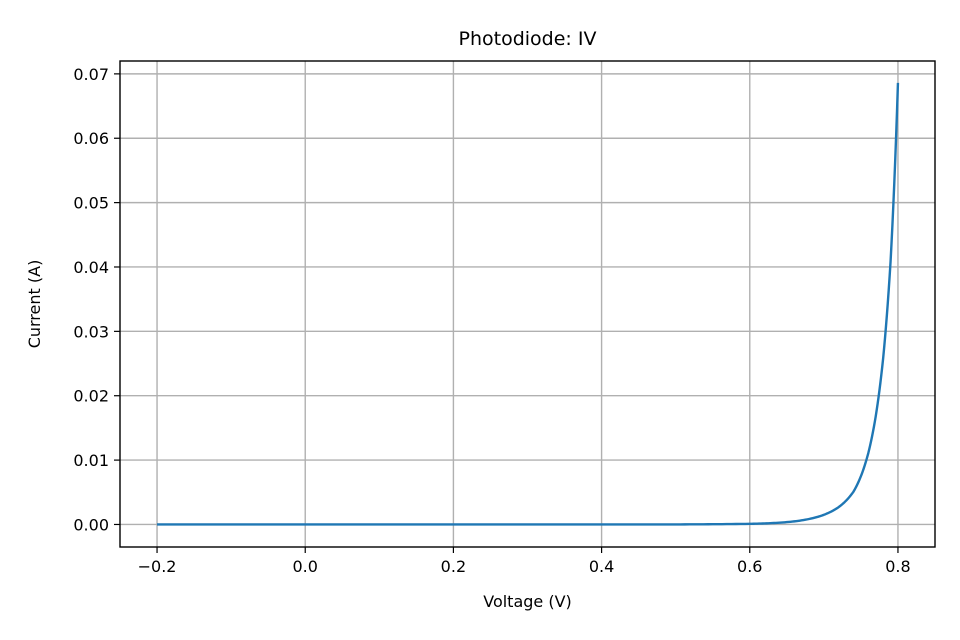 The image size is (960, 640). I want to click on y-tick-label: 0.04, so click(91, 267).